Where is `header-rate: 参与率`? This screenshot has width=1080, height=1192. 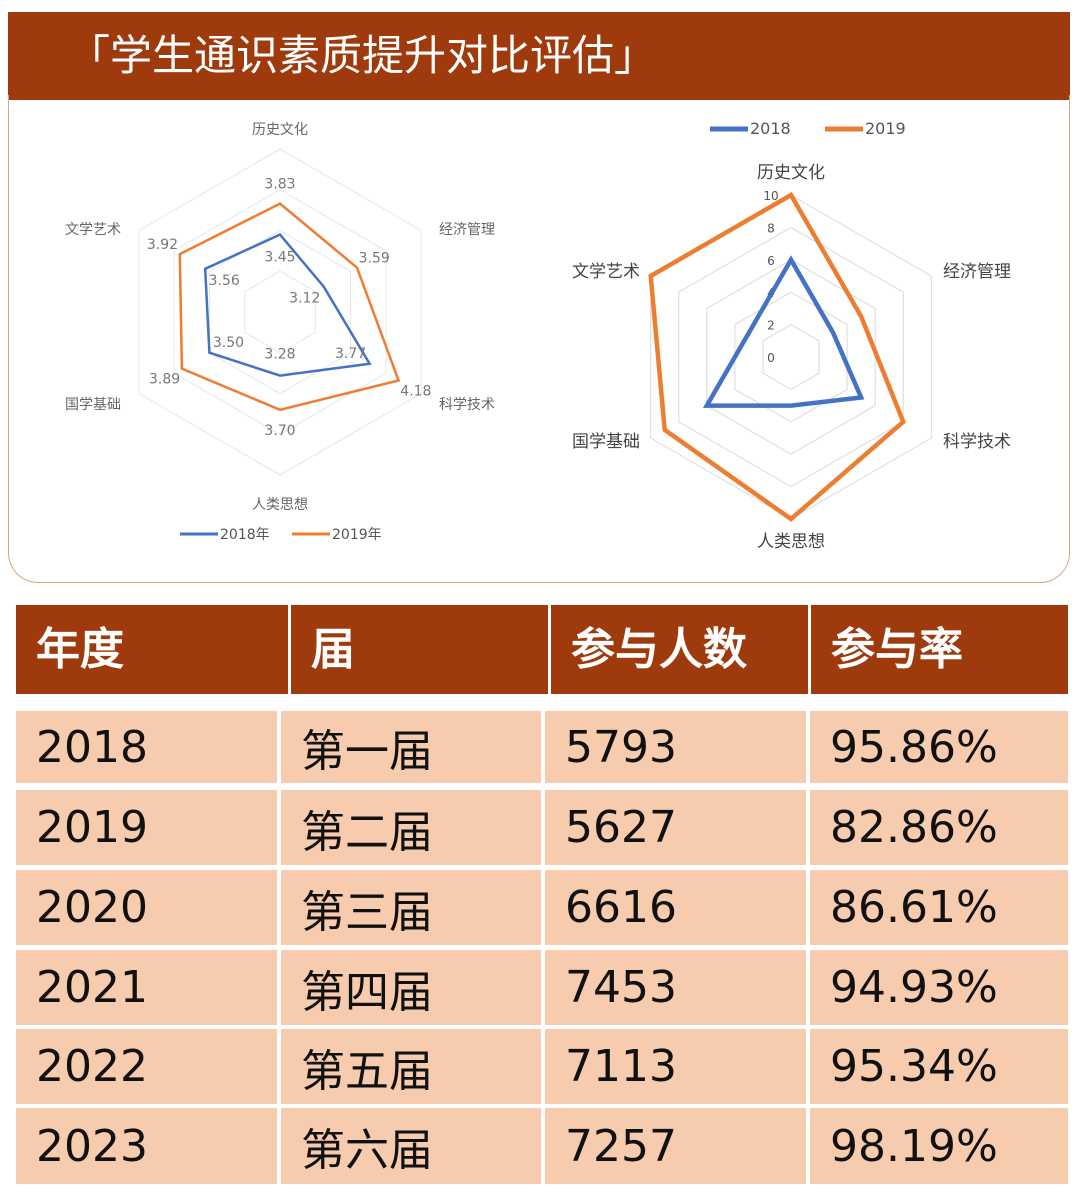
header-rate: 参与率 is located at coordinates (939, 649).